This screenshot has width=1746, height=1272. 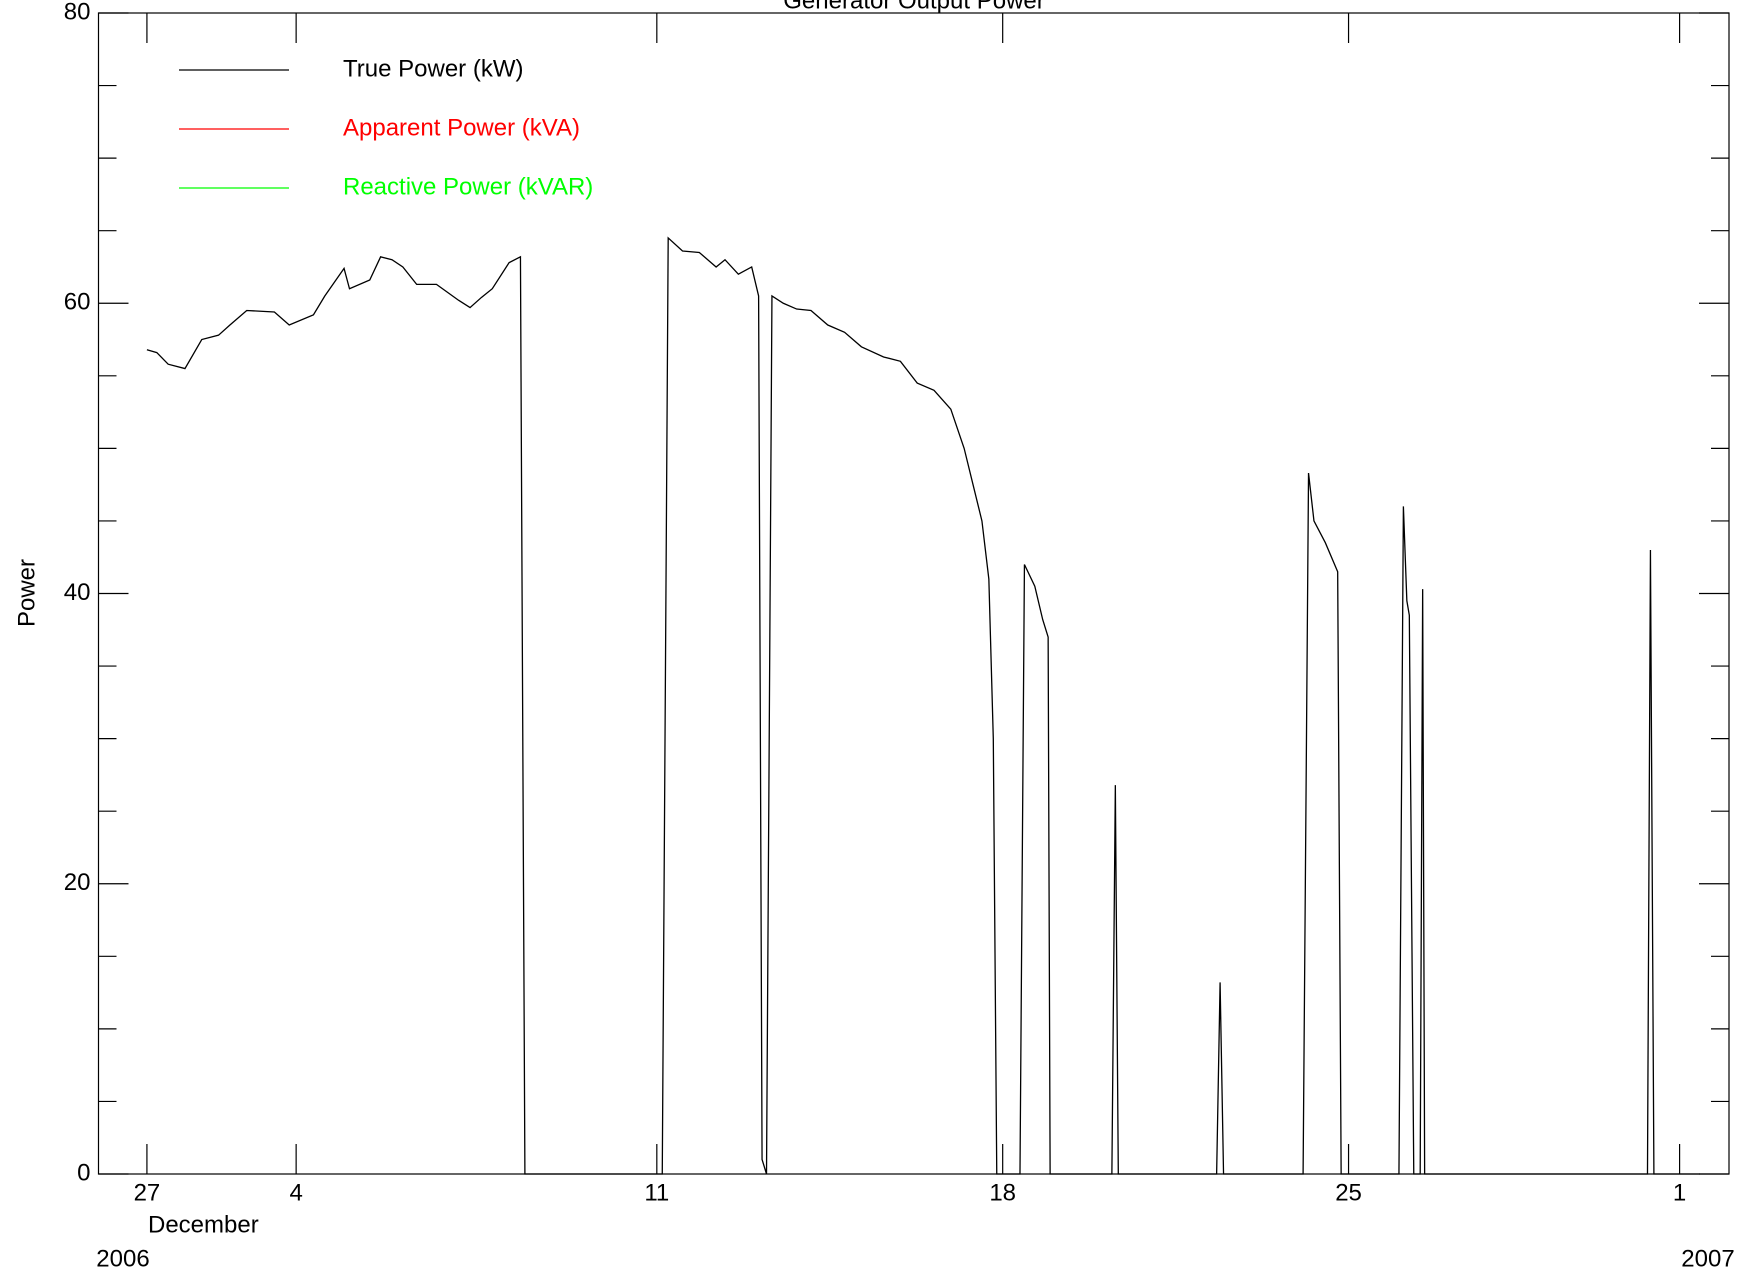 I want to click on y-tick-label: 80, so click(x=77, y=12).